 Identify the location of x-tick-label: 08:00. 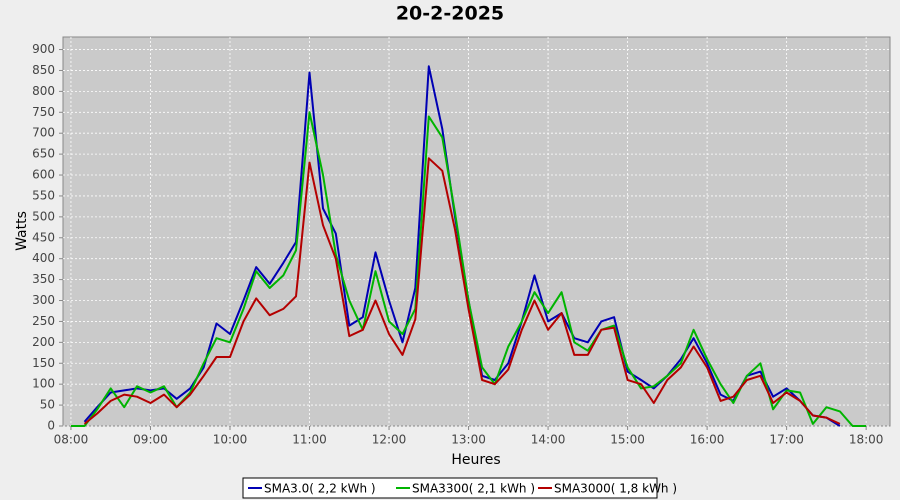
(71, 440).